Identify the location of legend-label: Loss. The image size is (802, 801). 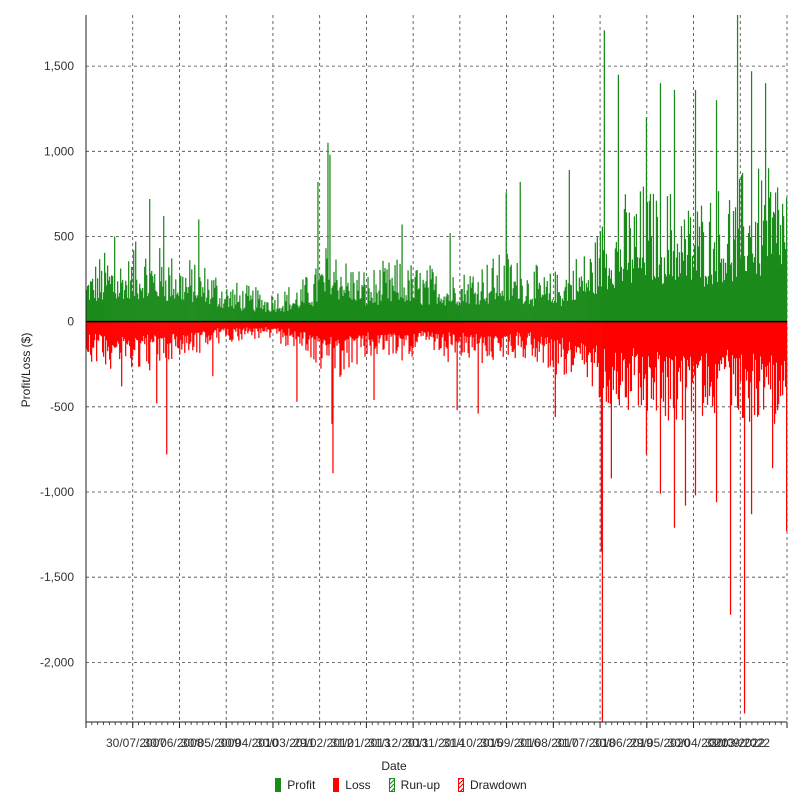
(358, 785).